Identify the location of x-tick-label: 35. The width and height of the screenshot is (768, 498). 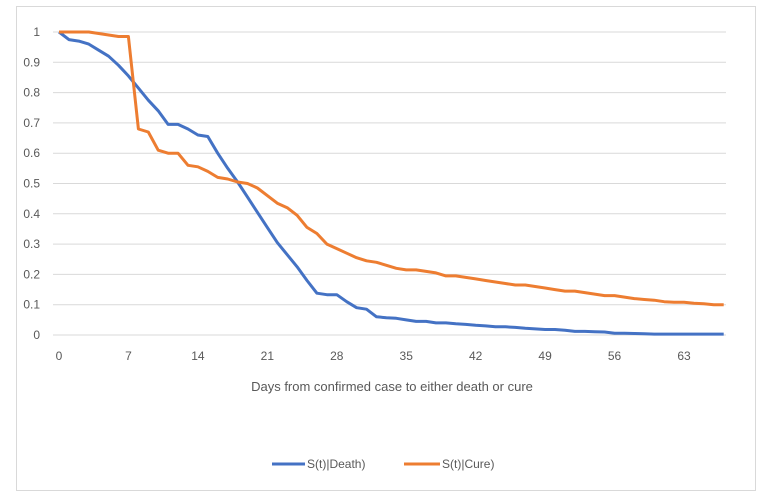
(407, 356).